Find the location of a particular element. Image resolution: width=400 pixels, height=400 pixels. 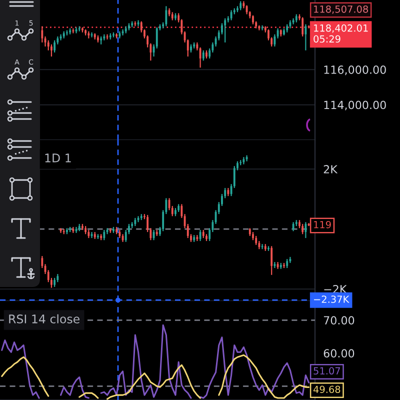

text: 1D 1 is located at coordinates (58, 158).